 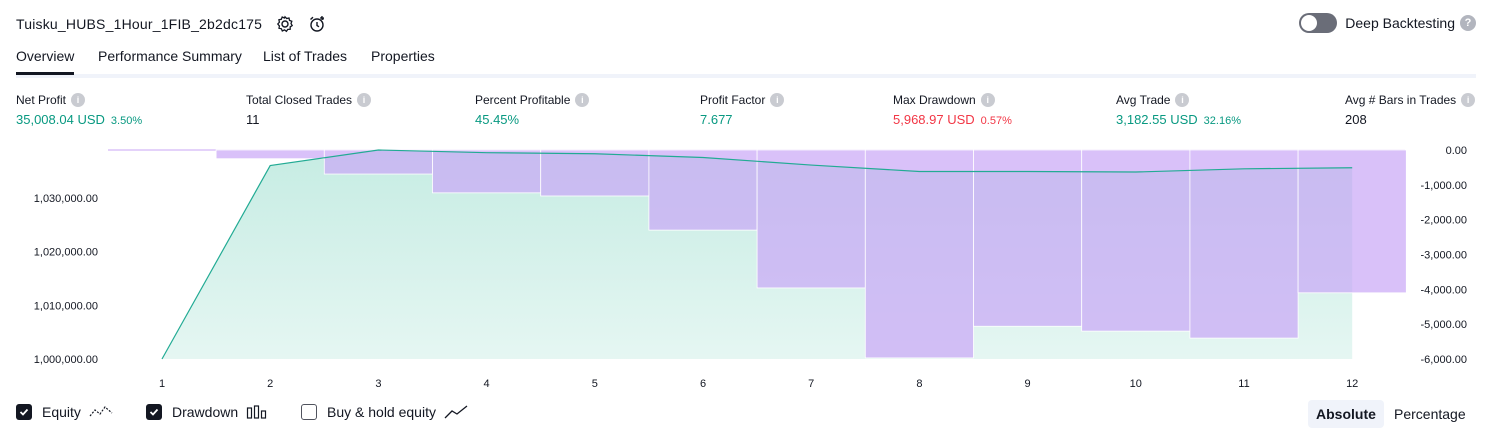 What do you see at coordinates (1444, 256) in the screenshot?
I see `right-axis-tick: -3,000.00` at bounding box center [1444, 256].